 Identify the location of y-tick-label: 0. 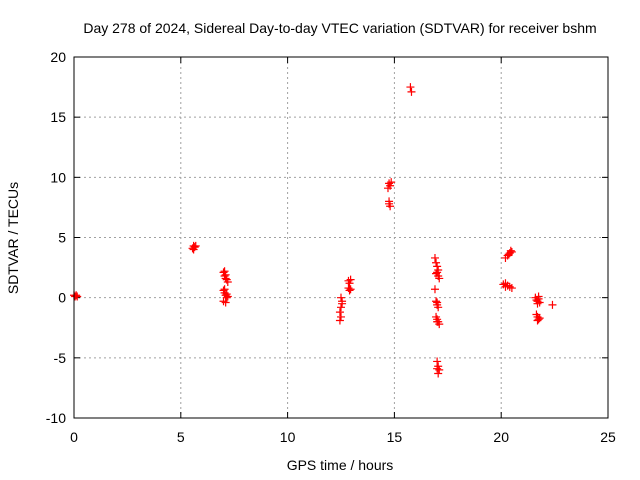
(62, 298).